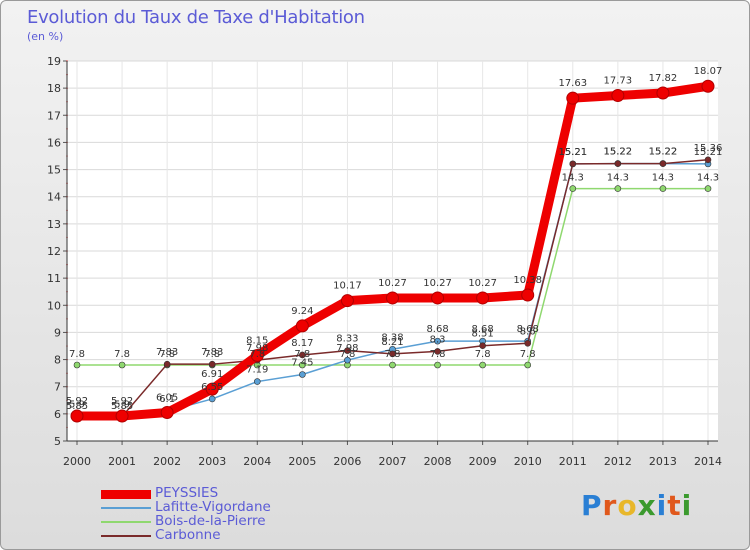  What do you see at coordinates (483, 334) in the screenshot?
I see `data-label: 8.51` at bounding box center [483, 334].